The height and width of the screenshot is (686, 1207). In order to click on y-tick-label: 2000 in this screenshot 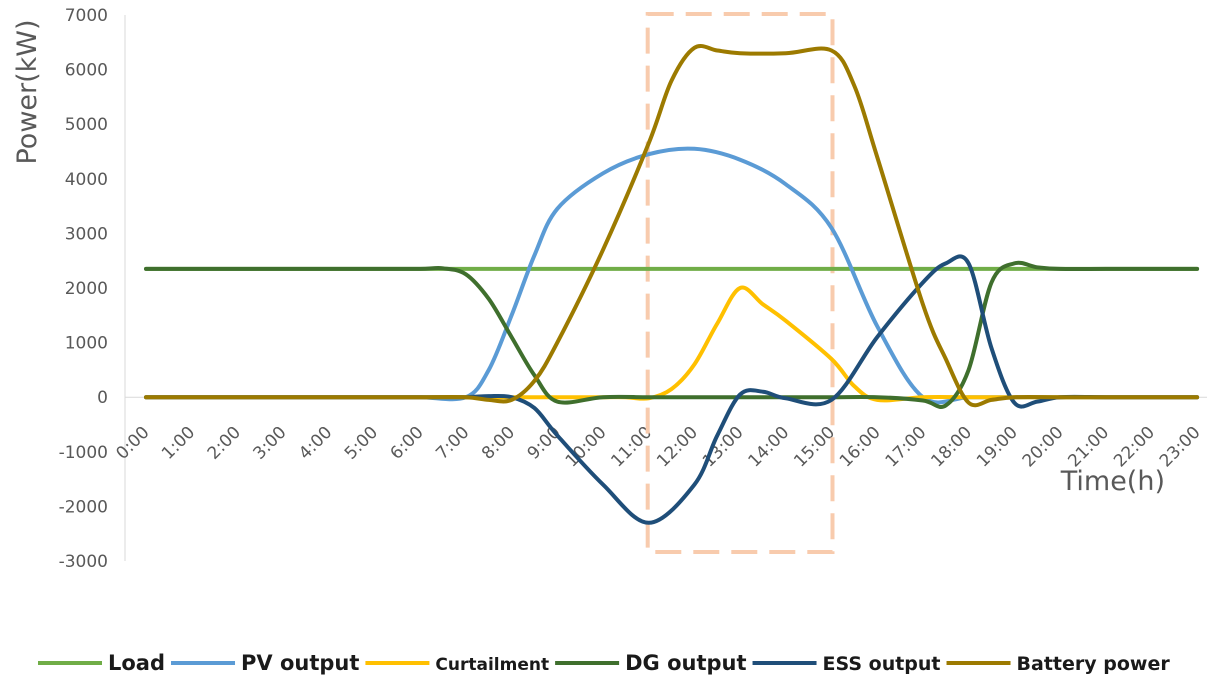, I will do `click(86, 289)`.